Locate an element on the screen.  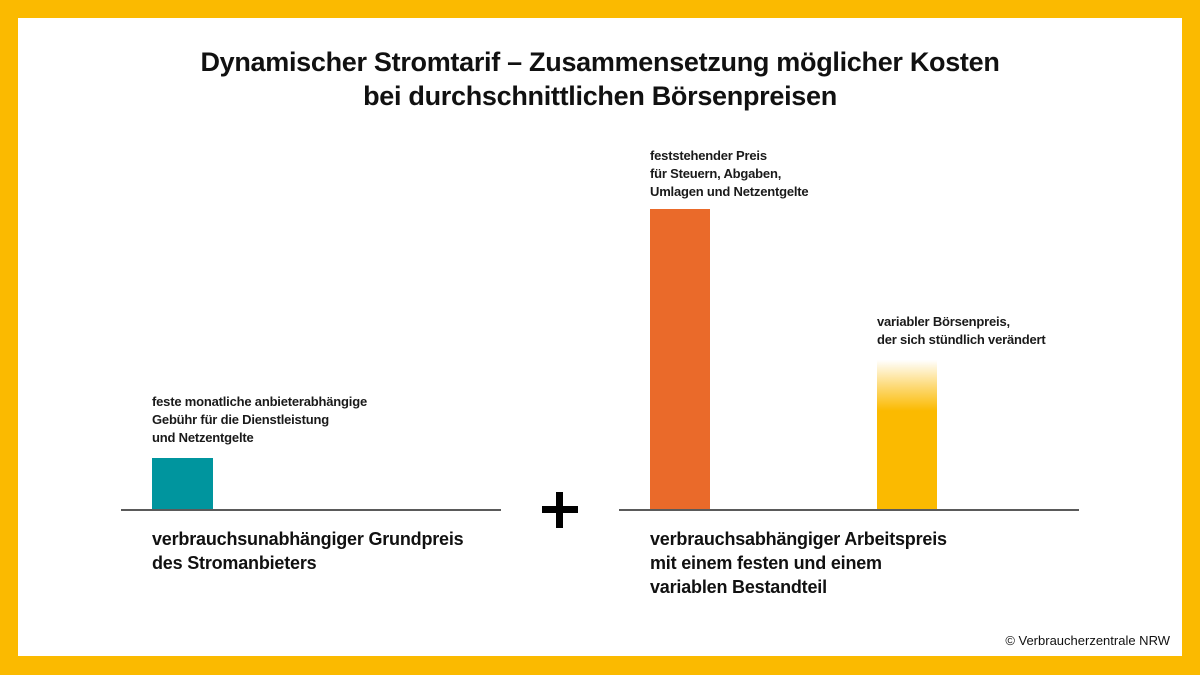
bar-label-line: und Netzentgelte is located at coordinates (203, 437).